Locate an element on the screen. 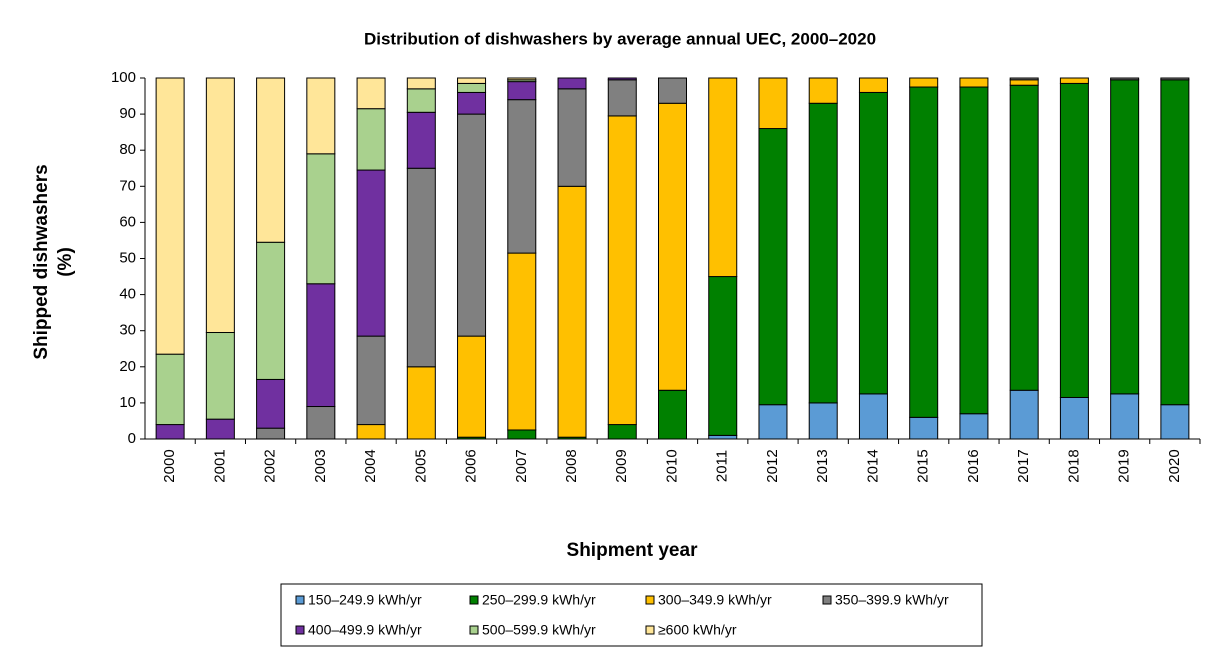  x-tick-label: 2017 is located at coordinates (1023, 465).